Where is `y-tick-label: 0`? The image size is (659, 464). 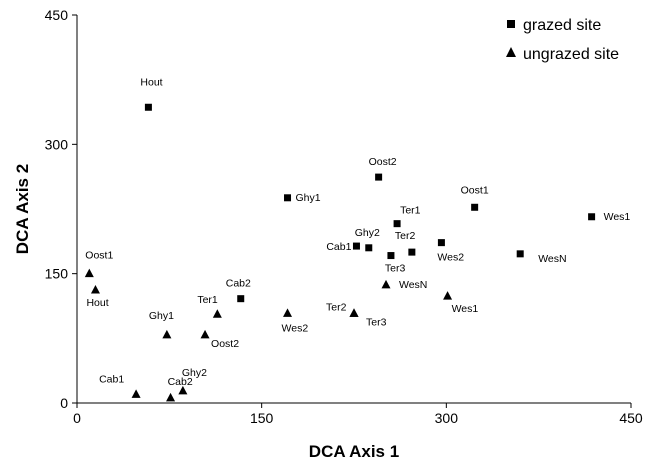 y-tick-label: 0 is located at coordinates (64, 403).